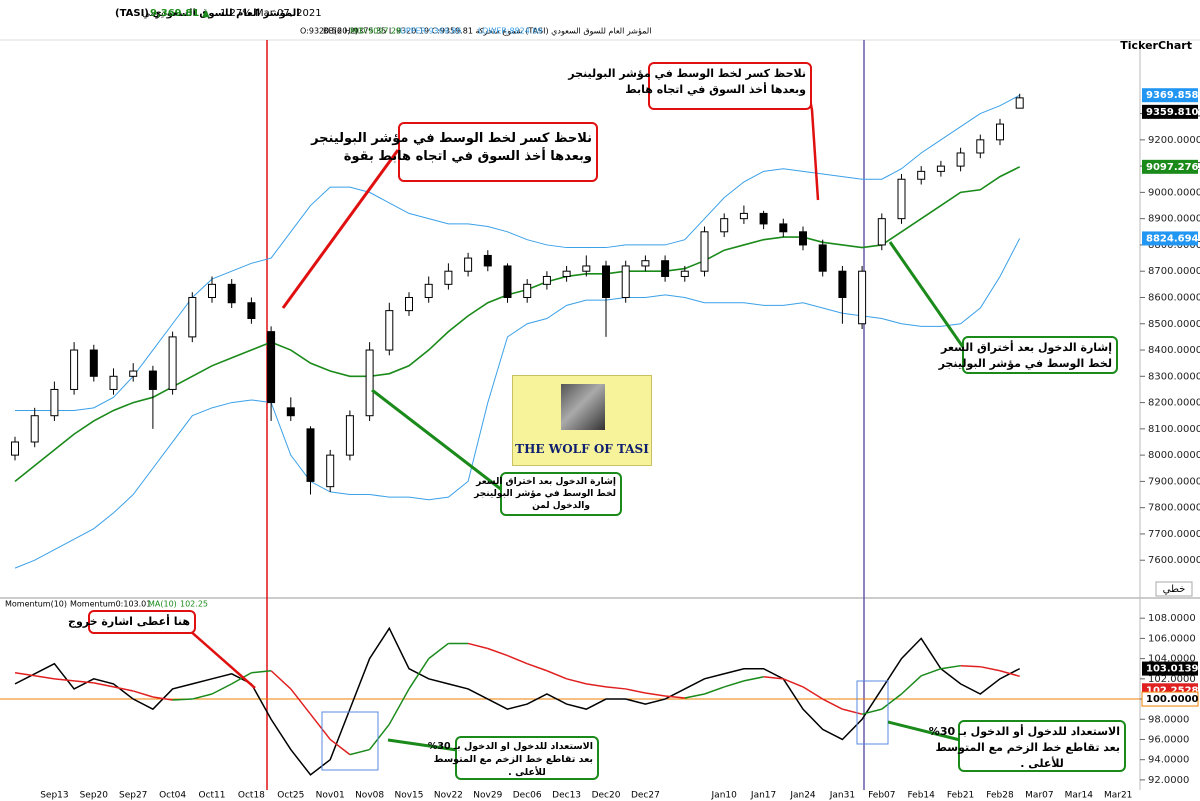 The height and width of the screenshot is (801, 1200). What do you see at coordinates (687, 73) in the screenshot?
I see `note-line: نلاحظ كسر لخط الوسط في مؤشر البولينجر` at bounding box center [687, 73].